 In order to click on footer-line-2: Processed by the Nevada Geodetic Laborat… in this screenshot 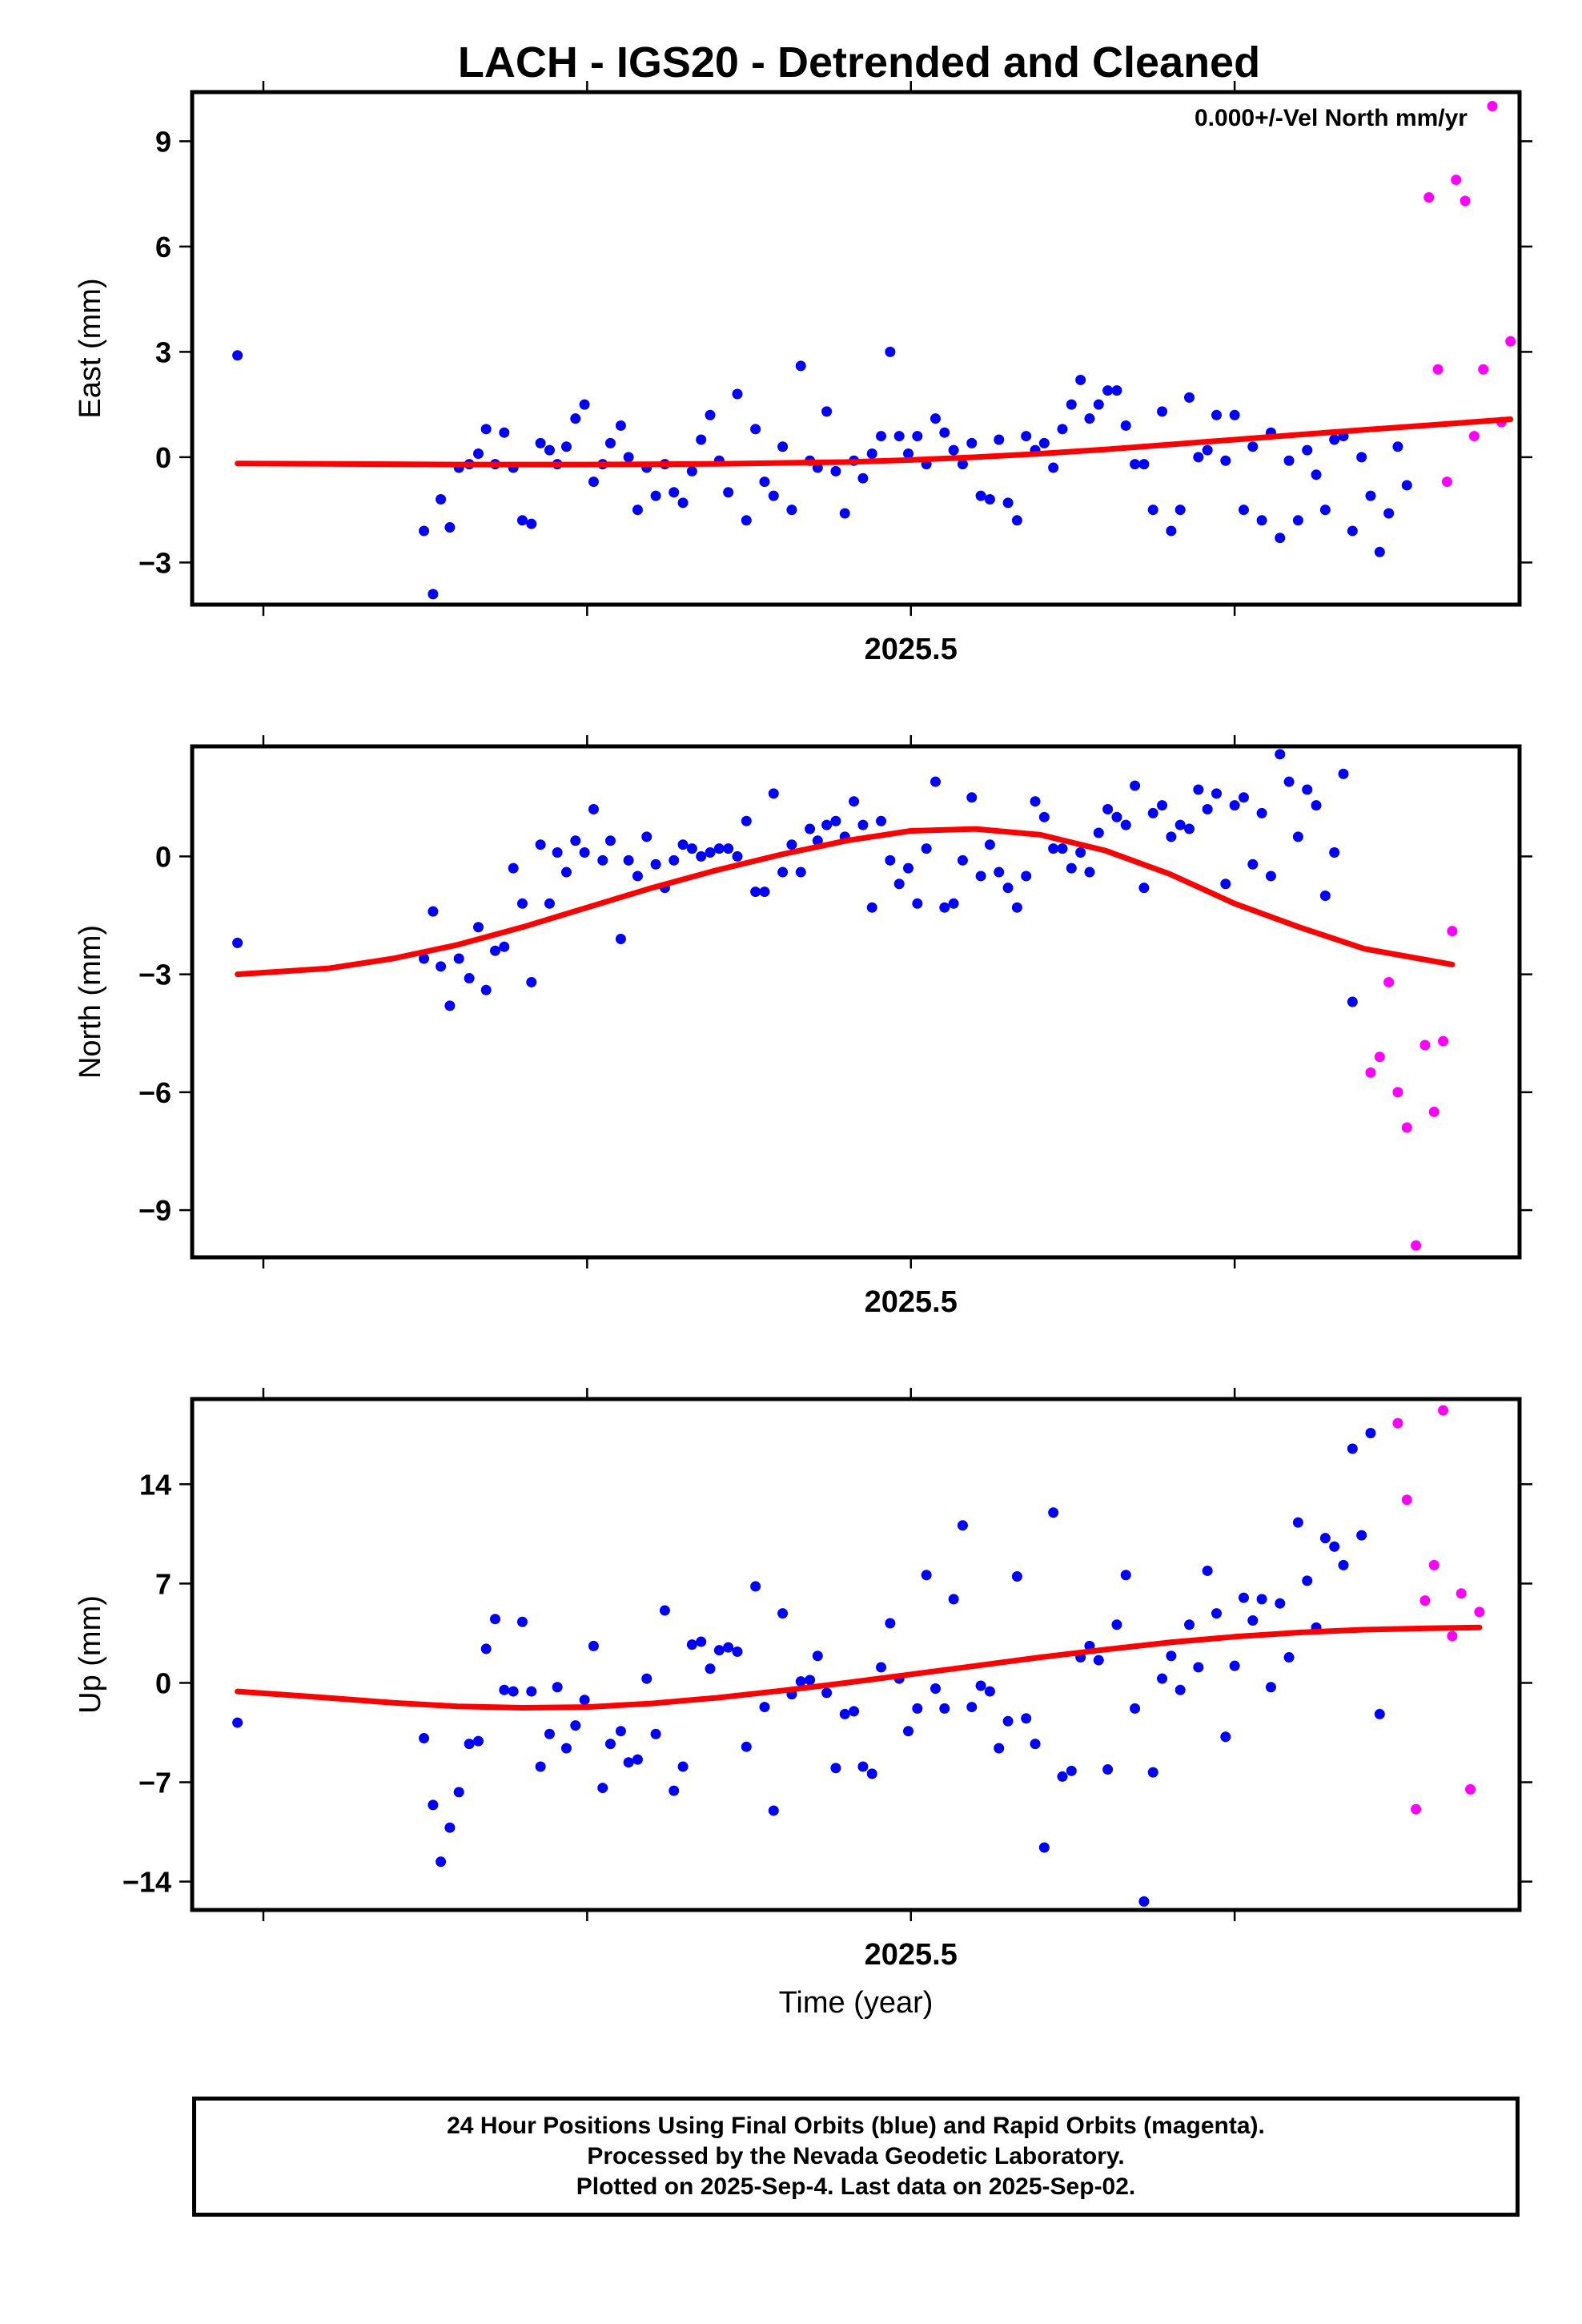, I will do `click(856, 2156)`.